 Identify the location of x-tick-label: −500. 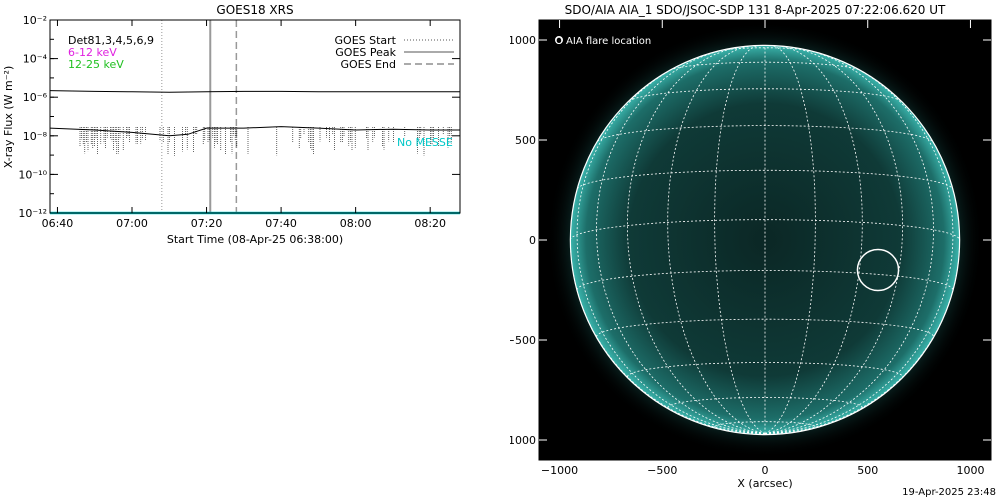
(662, 470).